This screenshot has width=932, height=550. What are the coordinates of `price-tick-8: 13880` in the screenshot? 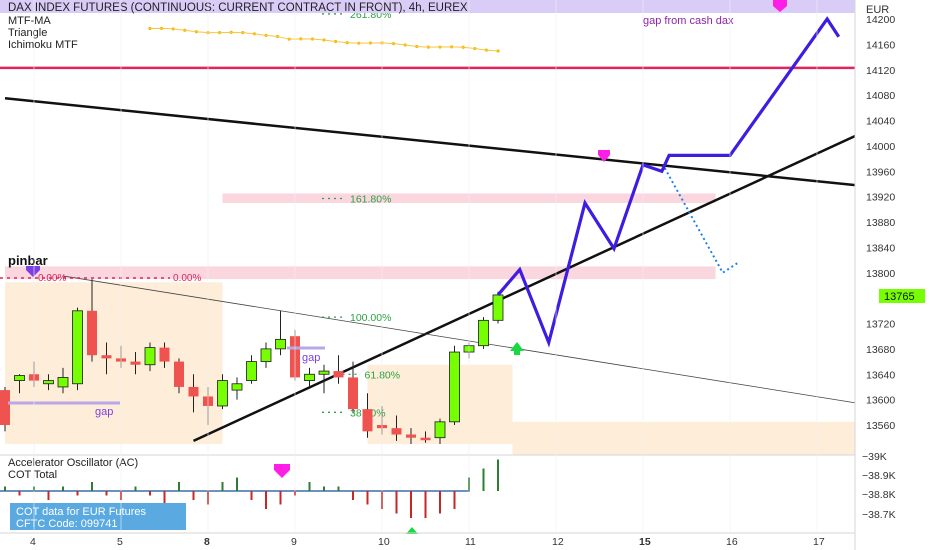 It's located at (880, 223).